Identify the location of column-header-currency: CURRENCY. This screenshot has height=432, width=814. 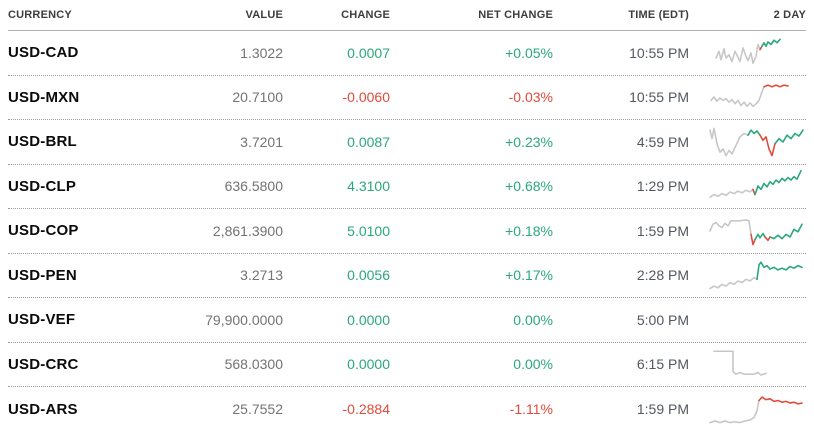
(40, 15).